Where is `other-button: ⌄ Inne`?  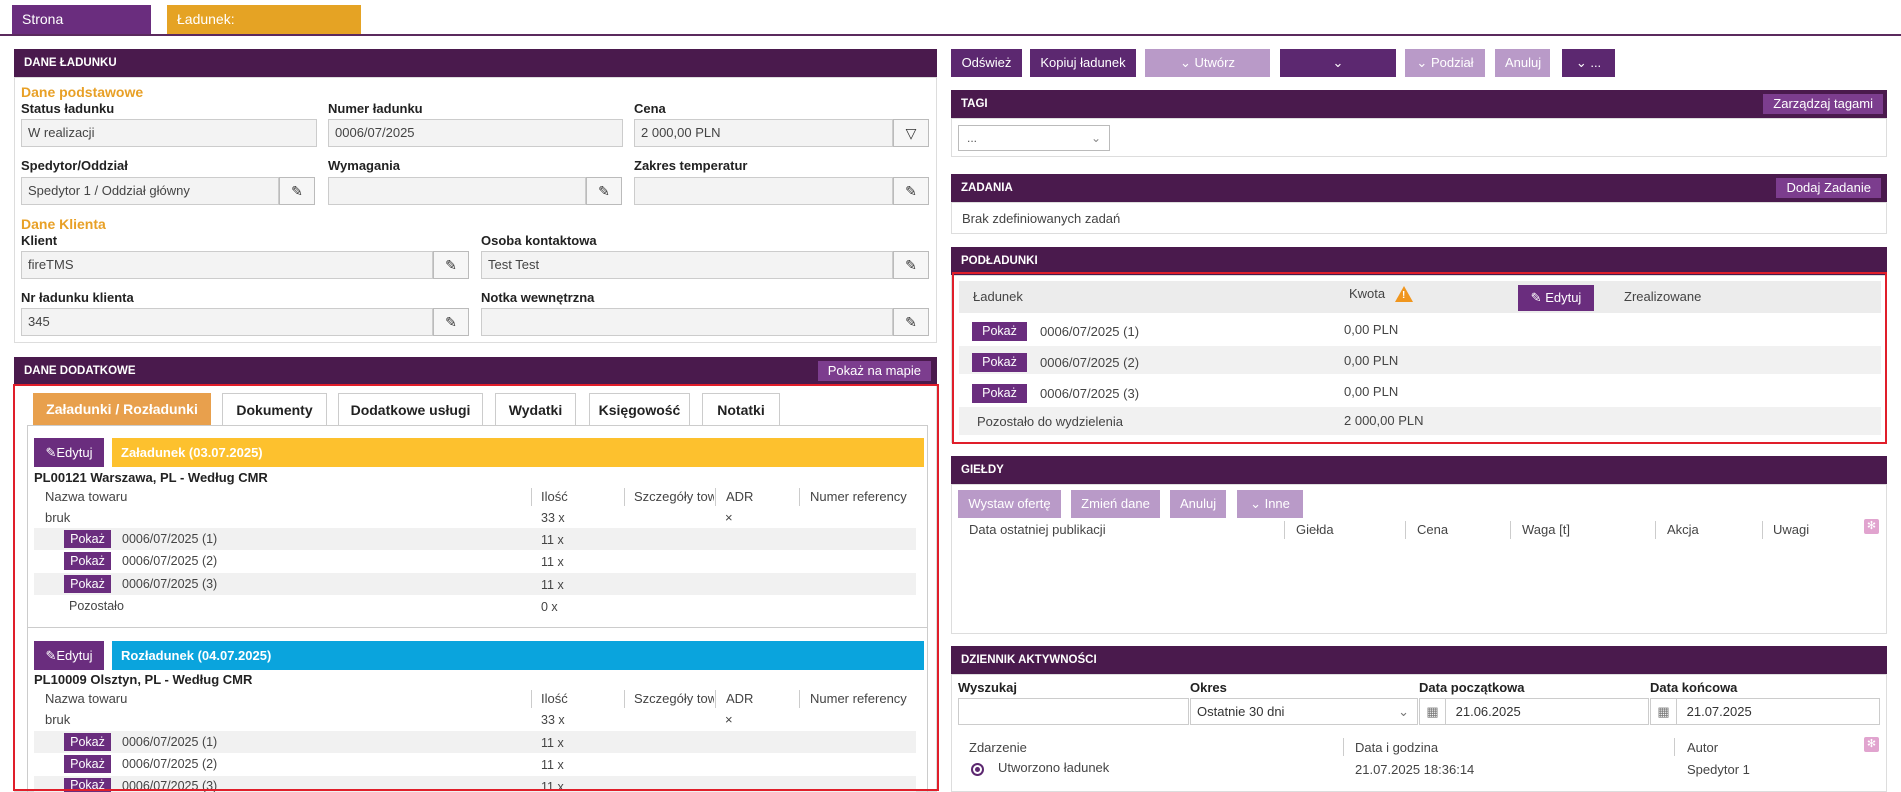 other-button: ⌄ Inne is located at coordinates (1270, 504).